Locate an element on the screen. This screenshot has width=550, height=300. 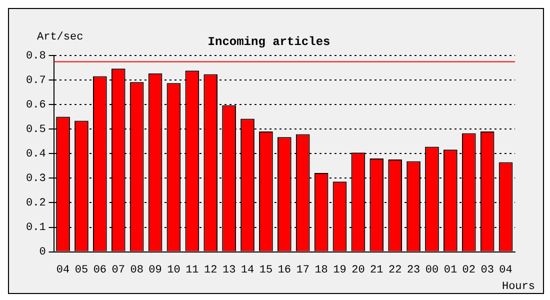
y-axis-title: Art/sec is located at coordinates (60, 37).